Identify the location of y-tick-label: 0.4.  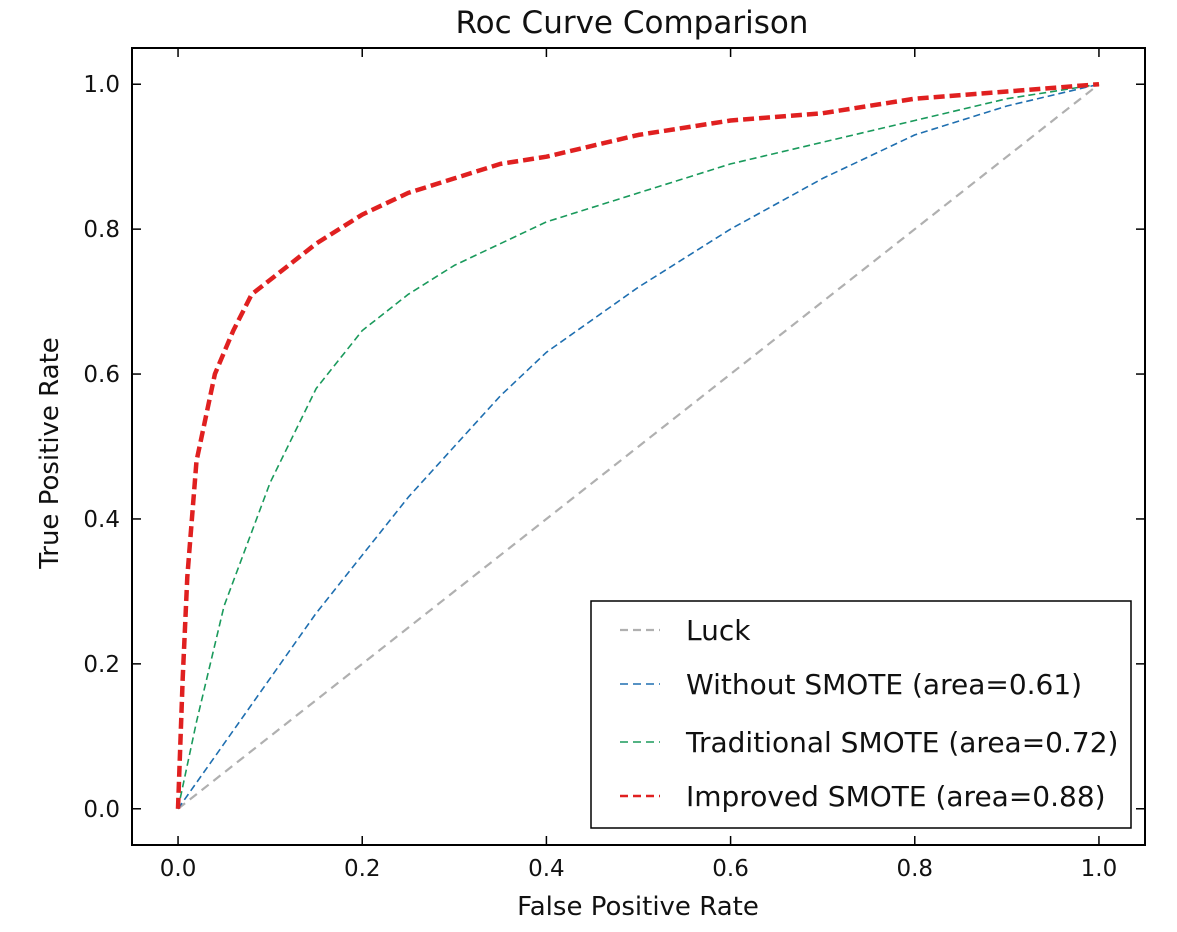
(101, 520).